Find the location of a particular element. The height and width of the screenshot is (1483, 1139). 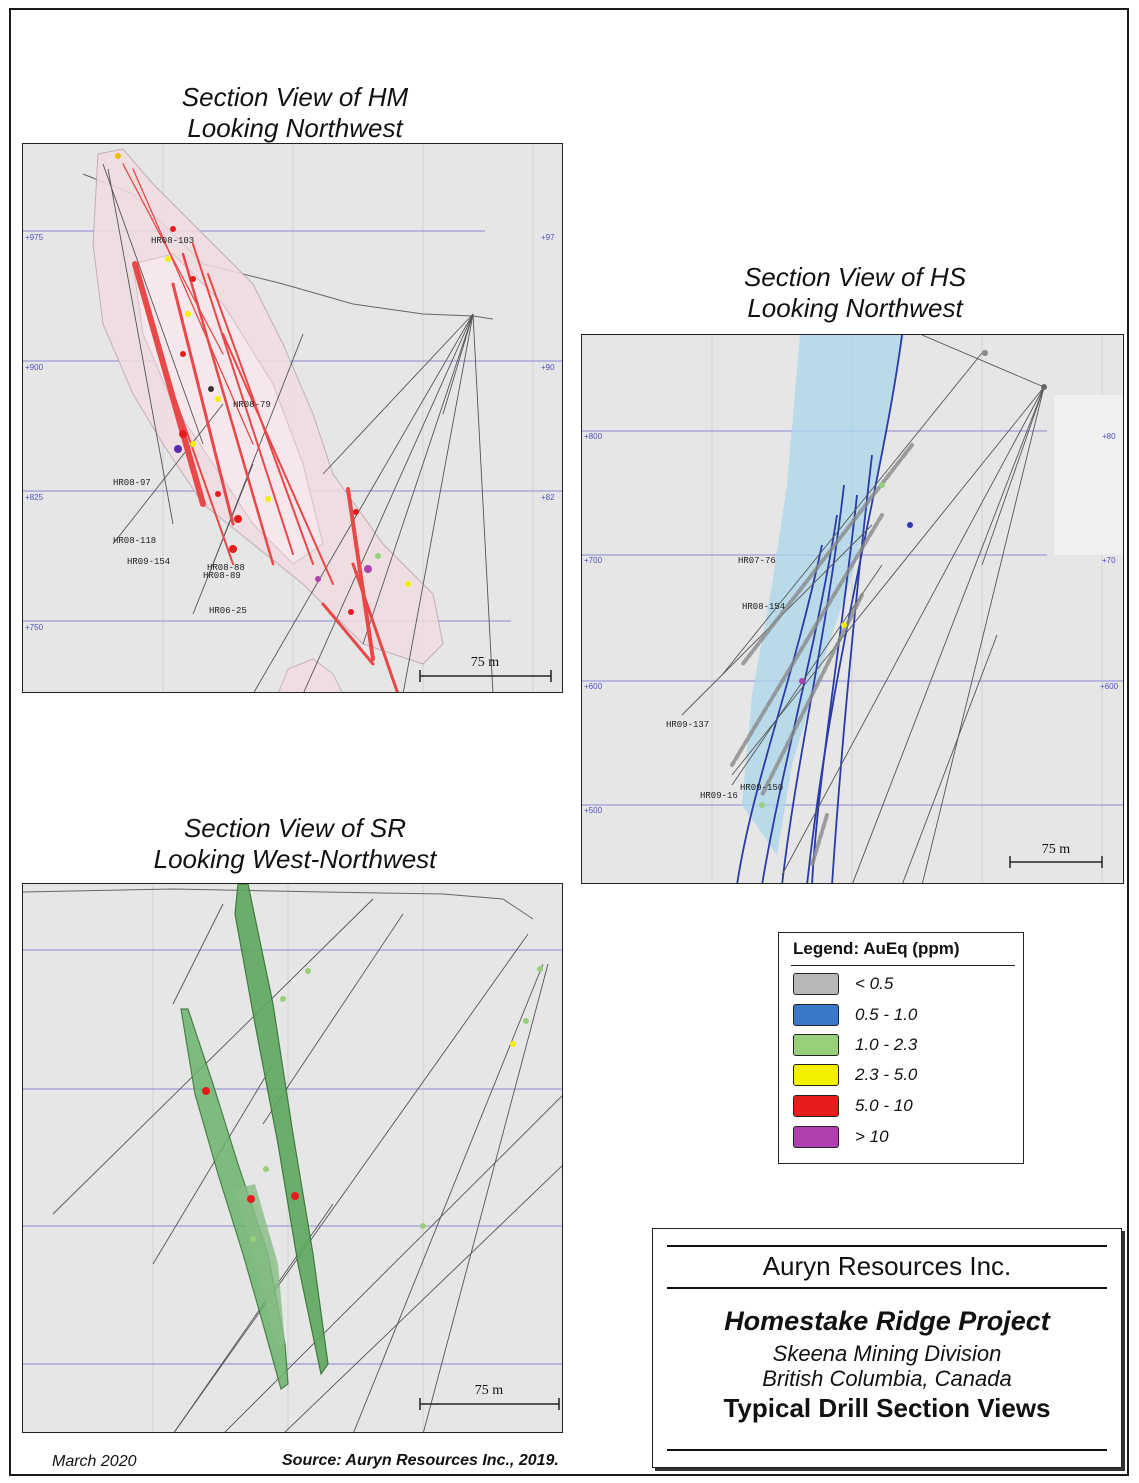

legend-item-lt-0-5: < 0.5 is located at coordinates (903, 984).